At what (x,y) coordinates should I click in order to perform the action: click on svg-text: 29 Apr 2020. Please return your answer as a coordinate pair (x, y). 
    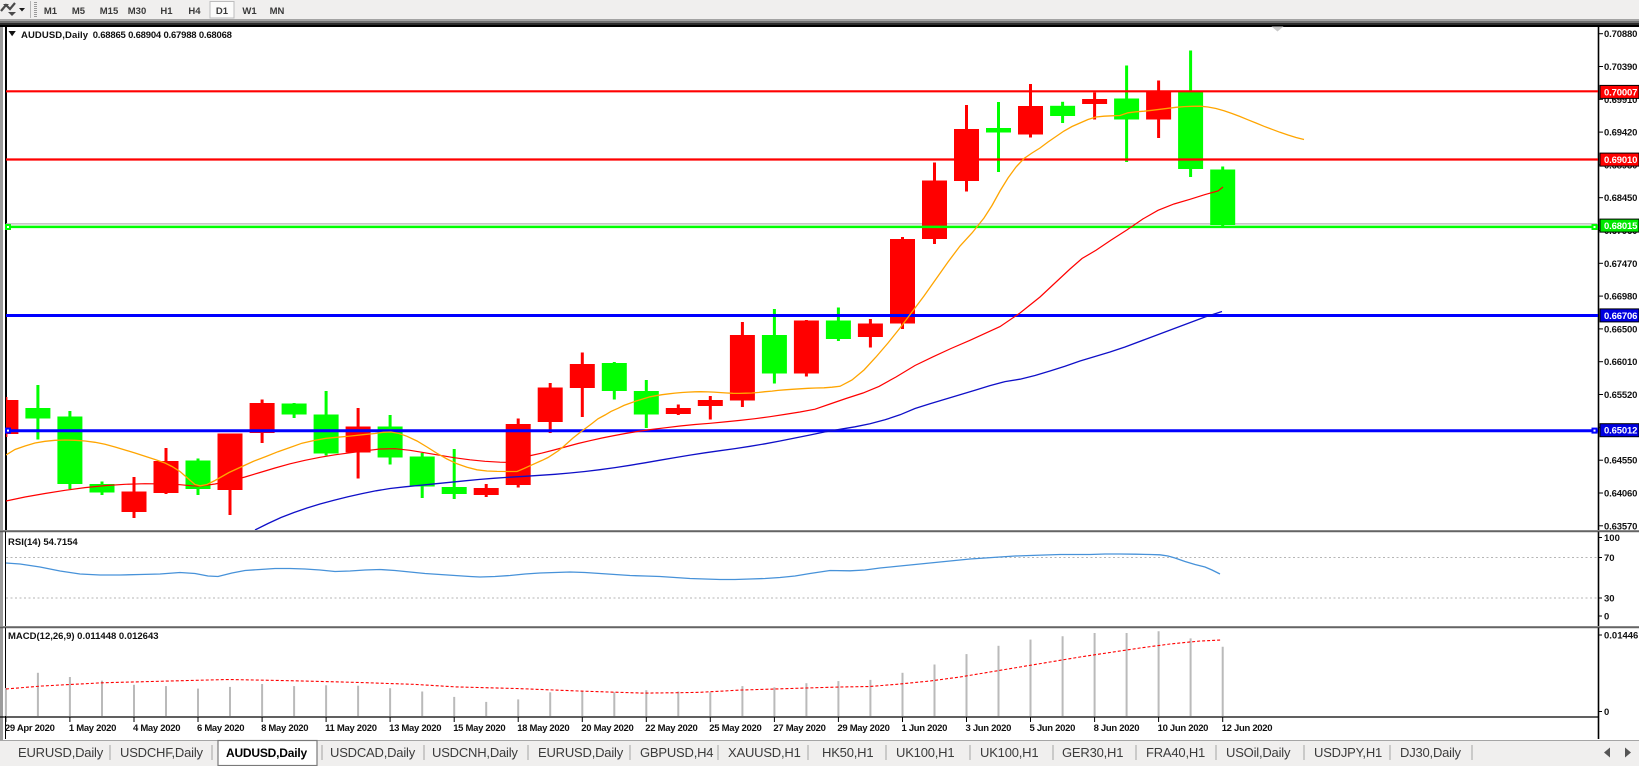
    Looking at the image, I should click on (30, 728).